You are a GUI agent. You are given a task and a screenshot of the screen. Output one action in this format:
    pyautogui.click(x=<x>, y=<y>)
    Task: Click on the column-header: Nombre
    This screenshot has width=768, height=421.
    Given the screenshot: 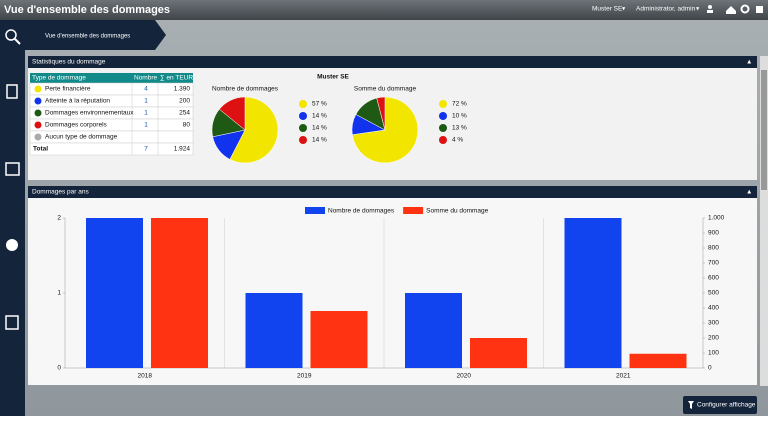 What is the action you would take?
    pyautogui.click(x=146, y=78)
    